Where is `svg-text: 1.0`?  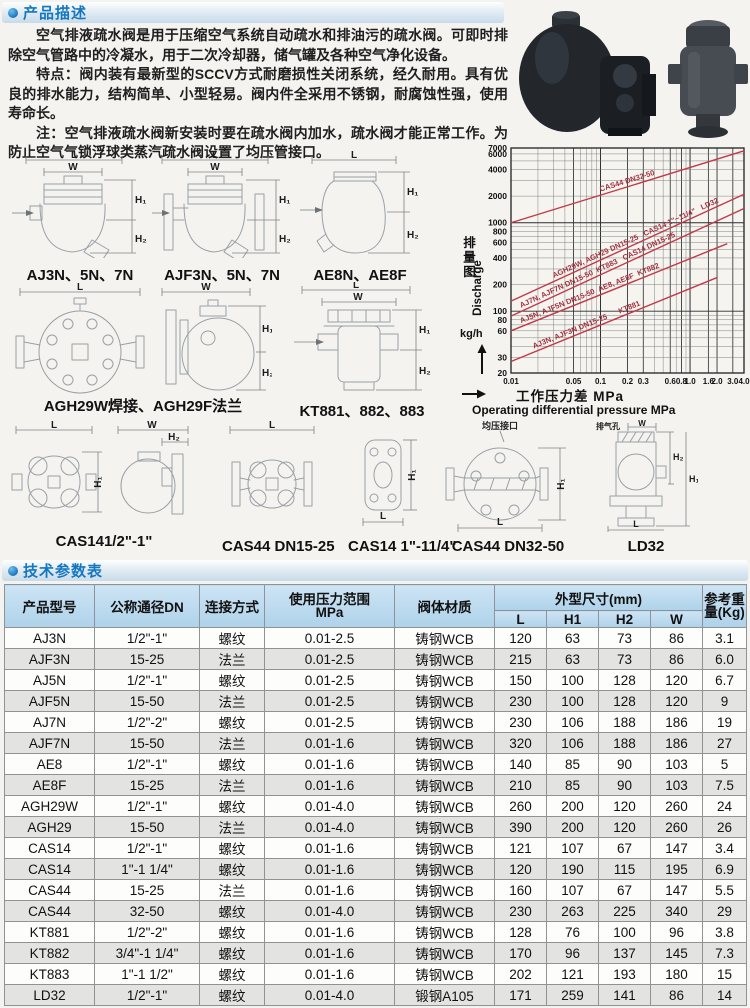 svg-text: 1.0 is located at coordinates (691, 381).